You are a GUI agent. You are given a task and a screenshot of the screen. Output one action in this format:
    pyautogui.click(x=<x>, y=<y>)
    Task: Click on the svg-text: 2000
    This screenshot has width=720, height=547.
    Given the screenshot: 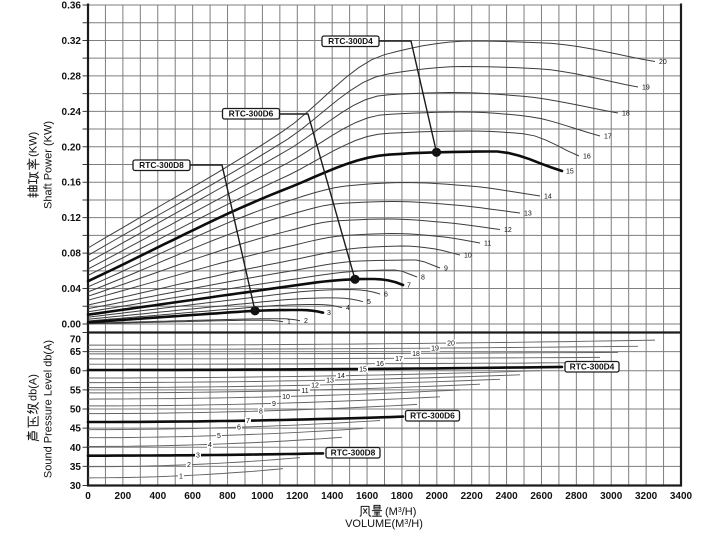 What is the action you would take?
    pyautogui.click(x=437, y=496)
    